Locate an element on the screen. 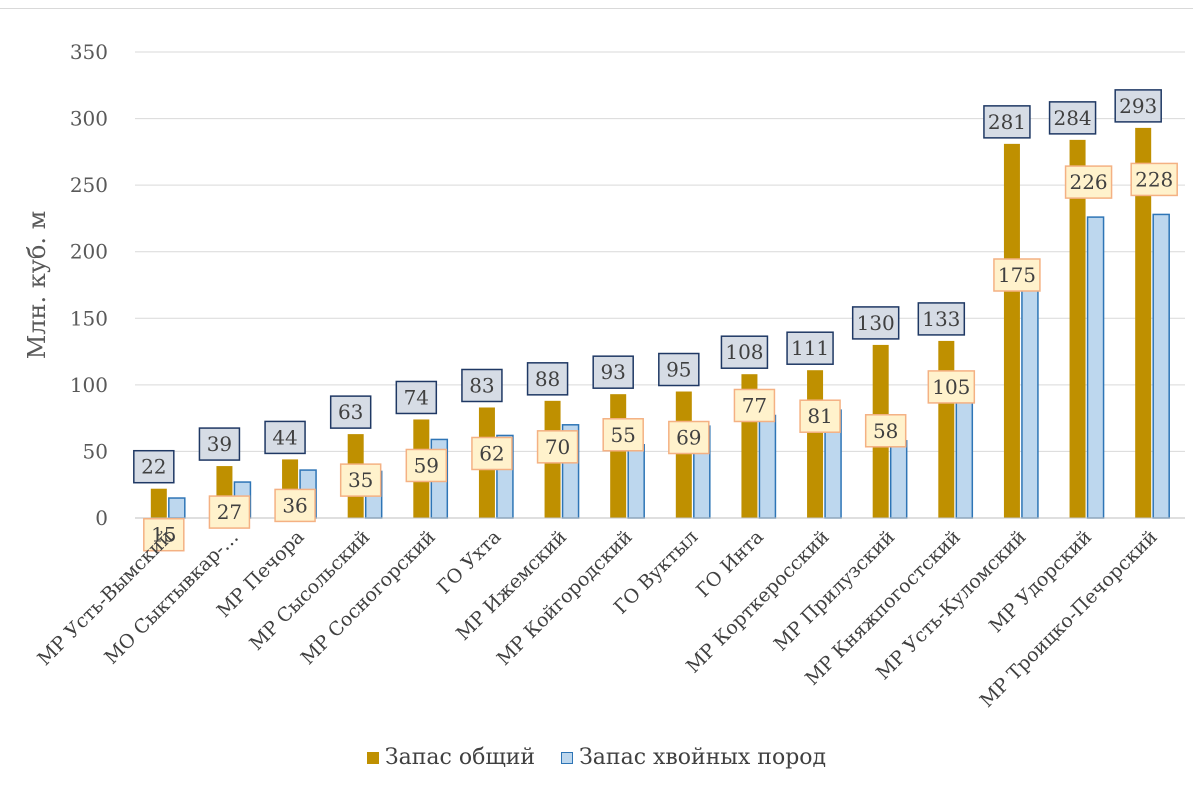  y-tick-label: 350 is located at coordinates (89, 52).